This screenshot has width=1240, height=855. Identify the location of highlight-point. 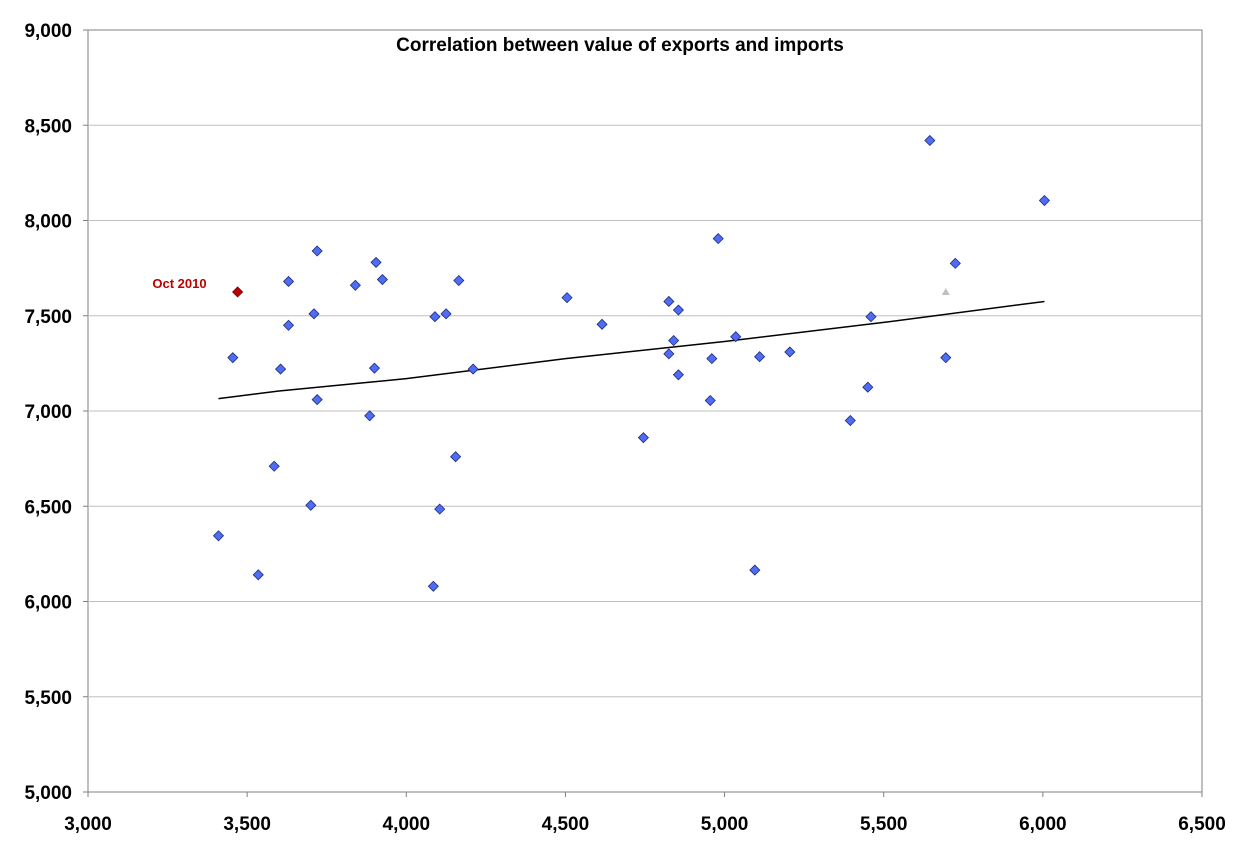
(238, 292).